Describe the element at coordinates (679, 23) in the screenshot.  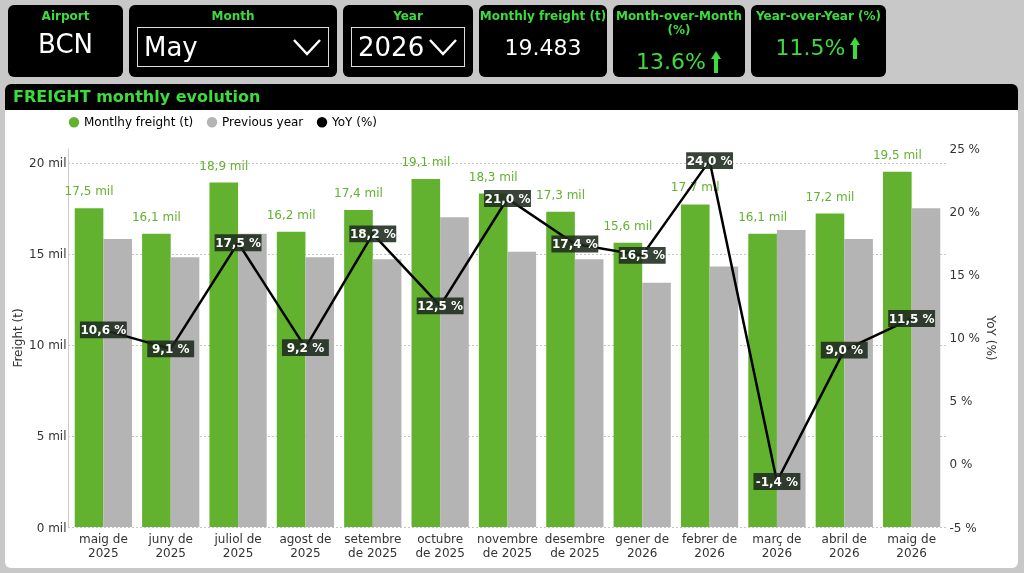
I see `text: Month-over-Month (%)` at that location.